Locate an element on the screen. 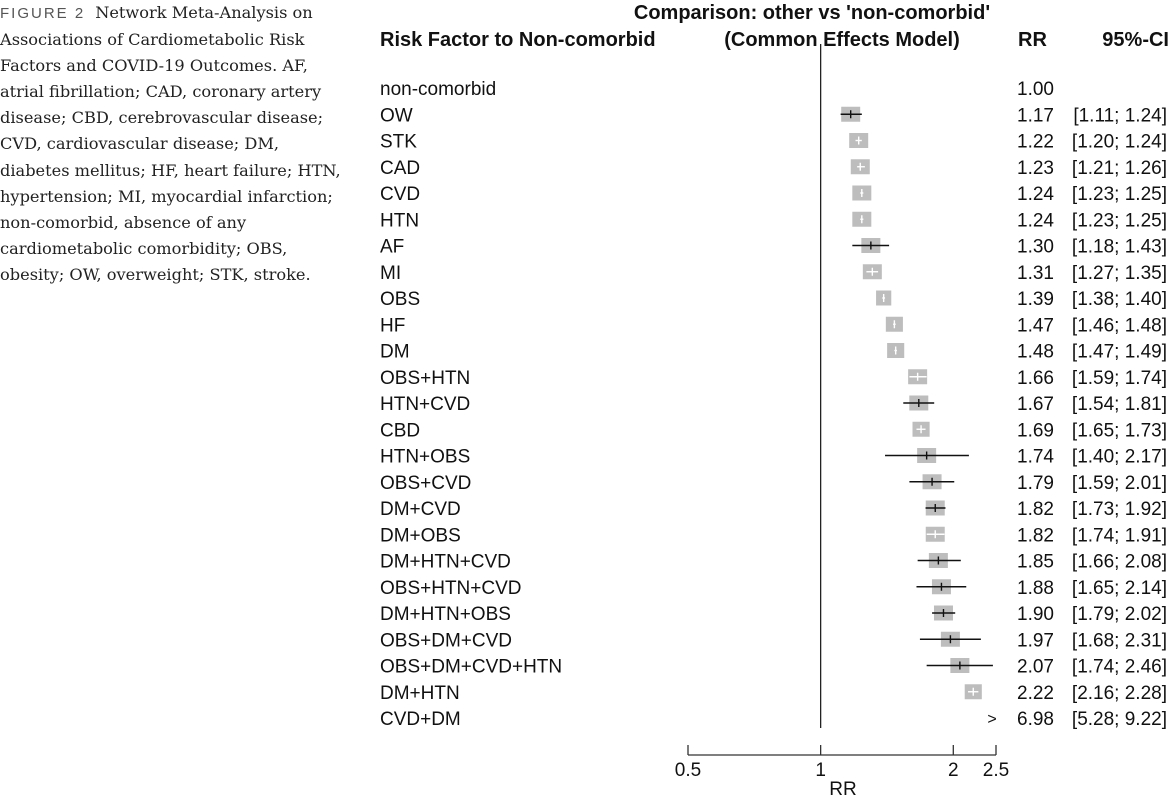 The width and height of the screenshot is (1169, 802). row-label: DM+HTN+OBS is located at coordinates (445, 614).